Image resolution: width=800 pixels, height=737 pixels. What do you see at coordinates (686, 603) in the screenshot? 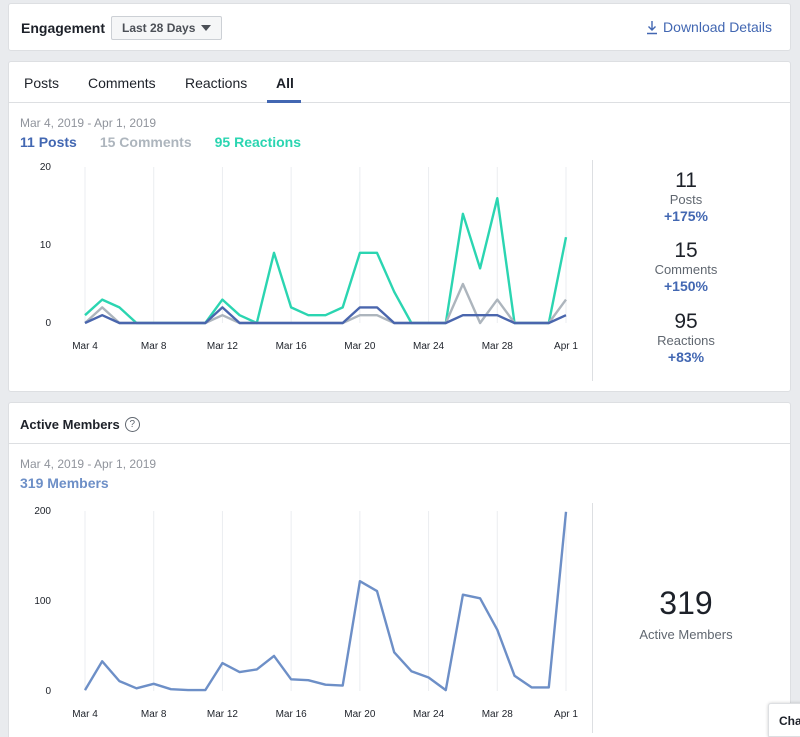
I see `active-members-value: 319` at bounding box center [686, 603].